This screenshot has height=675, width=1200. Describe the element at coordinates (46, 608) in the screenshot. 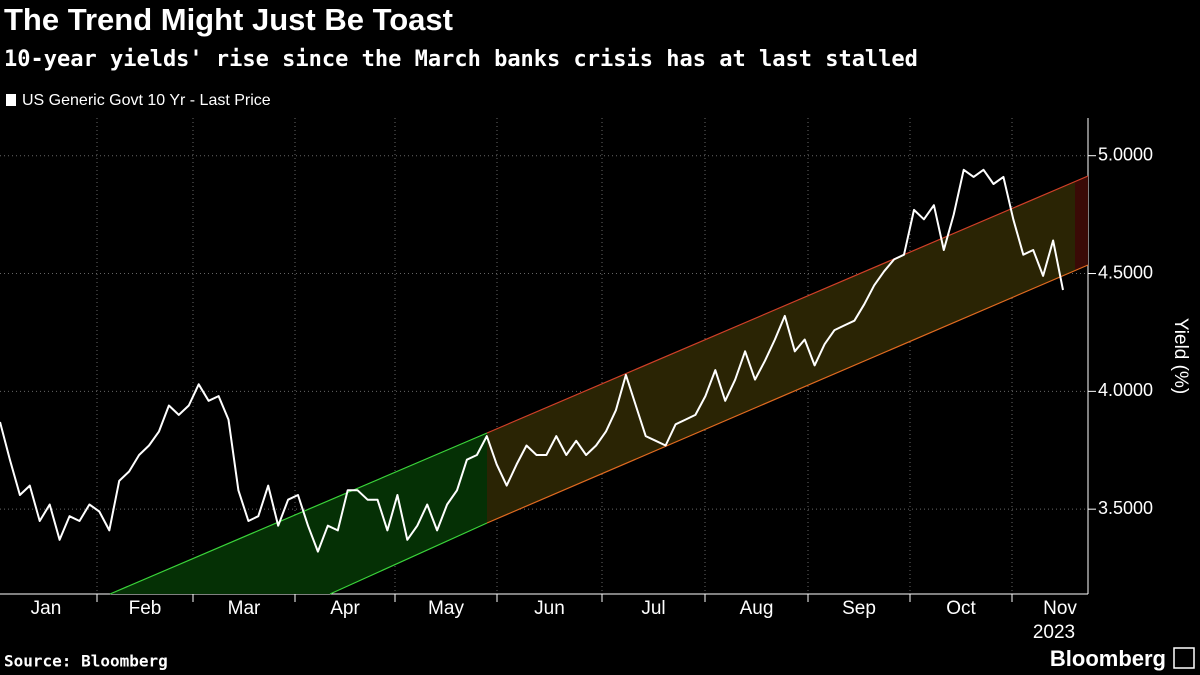

I see `x-tick-label: Jan` at that location.